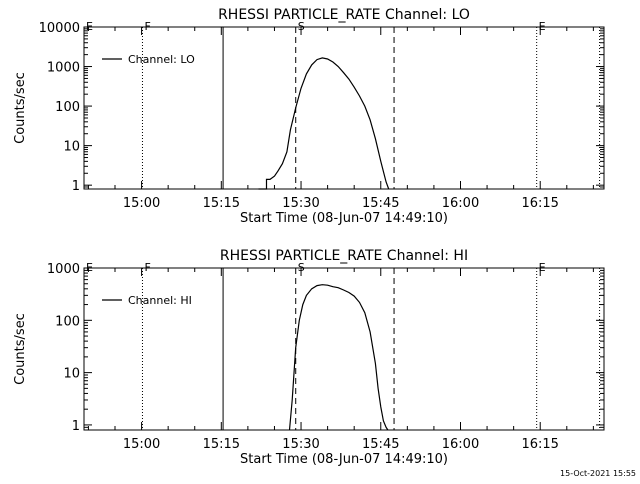  What do you see at coordinates (344, 256) in the screenshot?
I see `chart-title: RHESSI PARTICLE_RATE Channel: HI` at bounding box center [344, 256].